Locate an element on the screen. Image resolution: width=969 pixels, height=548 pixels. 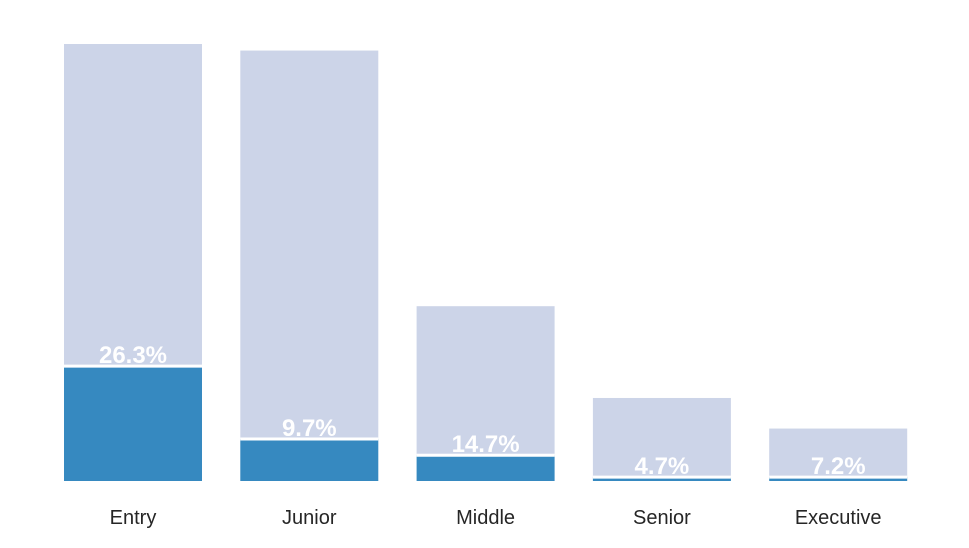
percentage-label-middle: 14.7% is located at coordinates (486, 444).